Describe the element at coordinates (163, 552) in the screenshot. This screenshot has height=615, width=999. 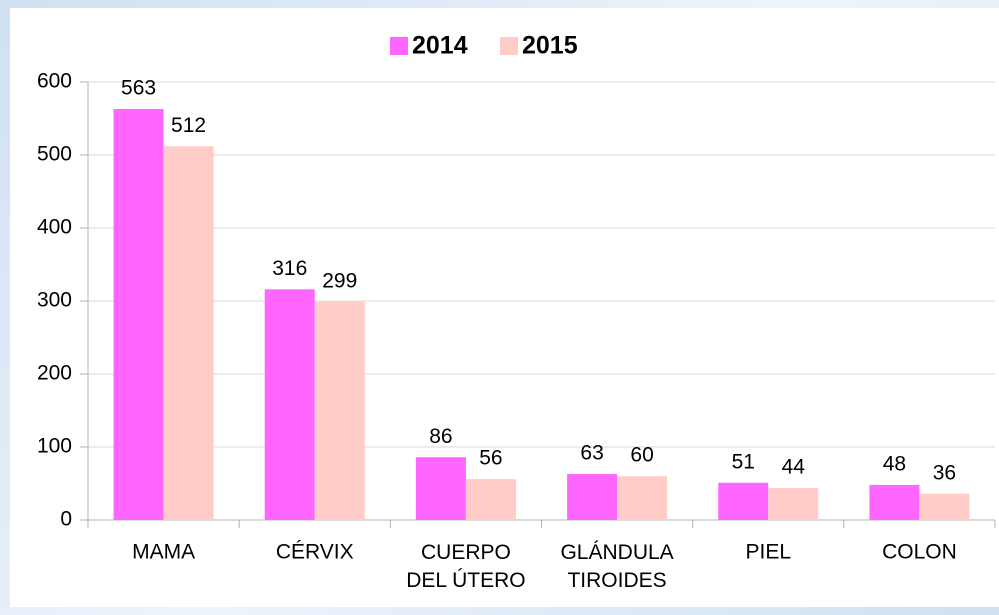
I see `x-tick-label: MAMA` at that location.